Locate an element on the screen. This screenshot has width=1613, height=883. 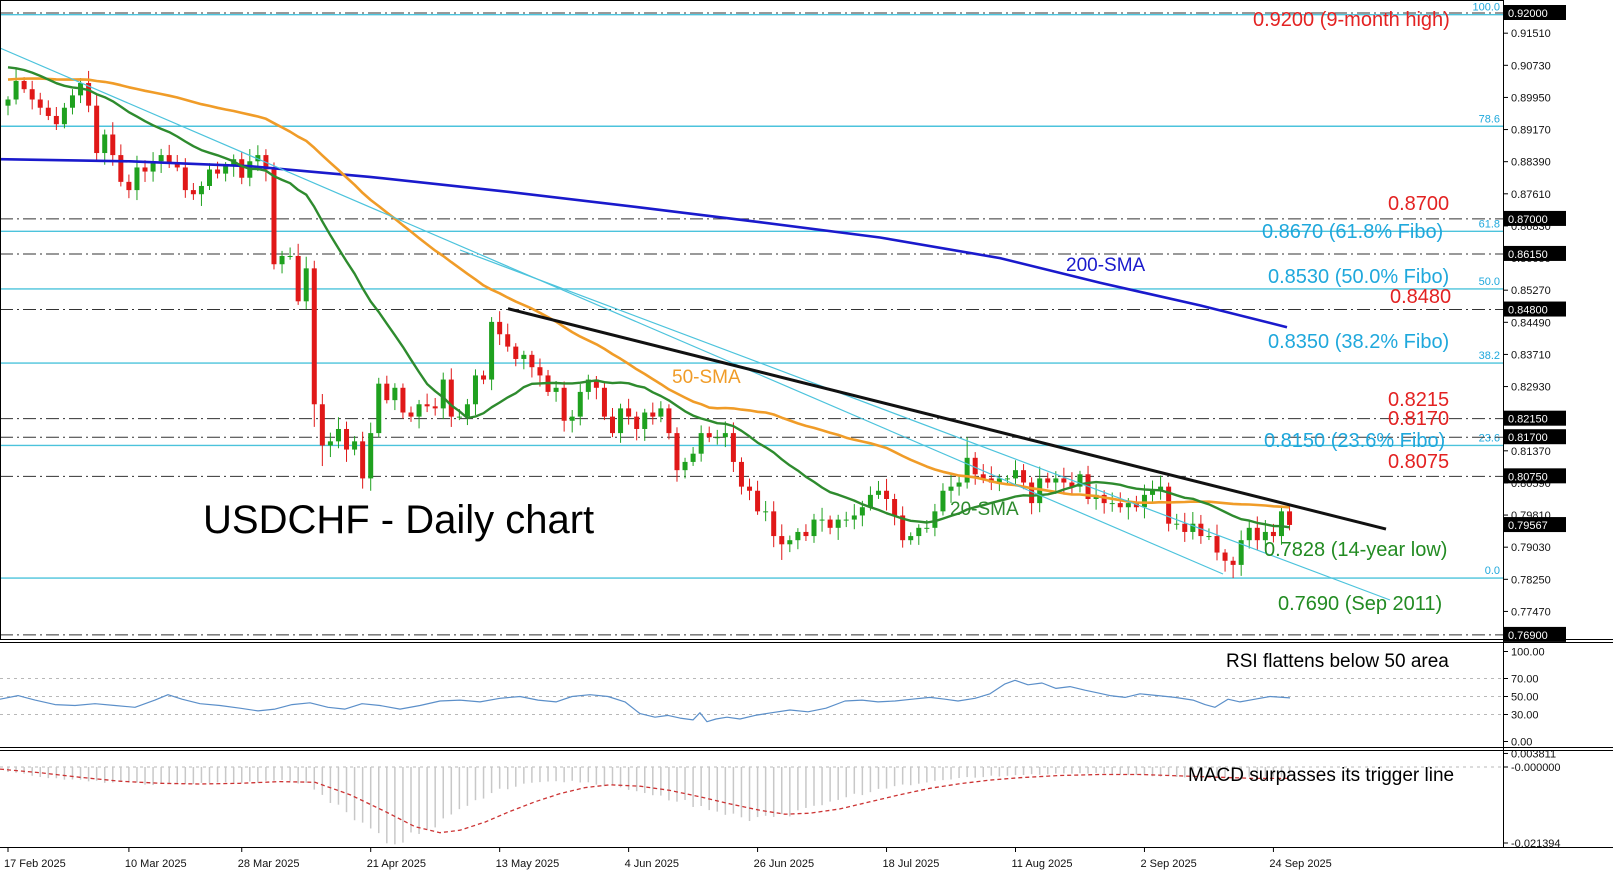
chart-annotation-14: 20-SMA is located at coordinates (984, 509).